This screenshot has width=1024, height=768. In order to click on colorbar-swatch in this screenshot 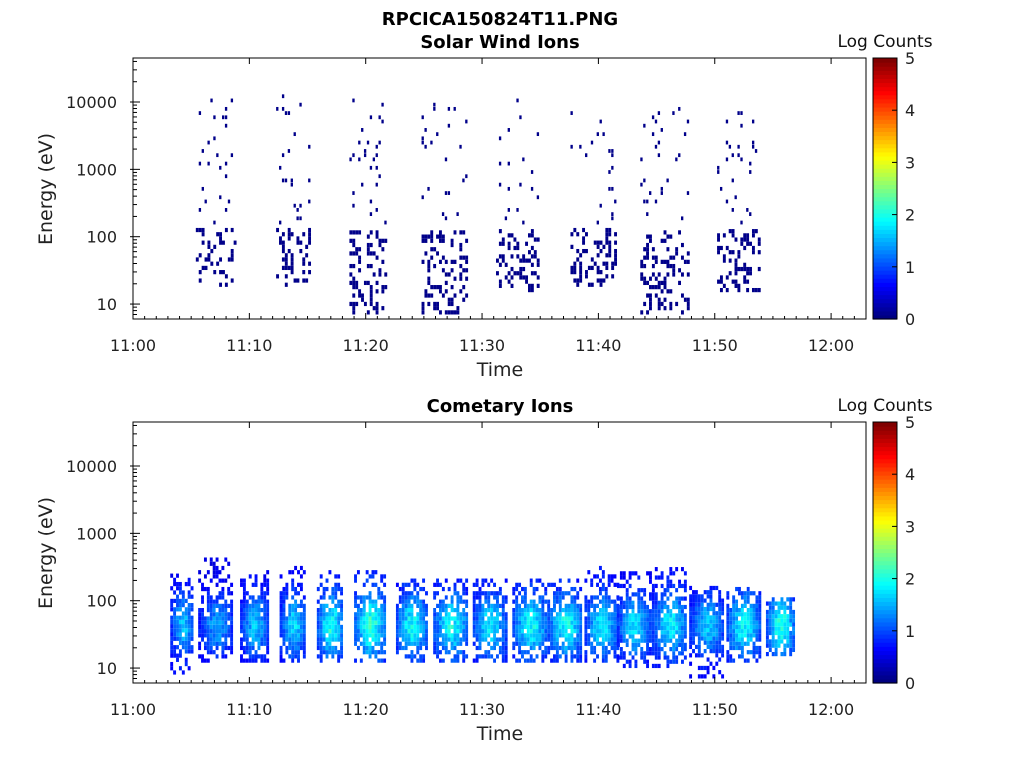, I will do `click(885, 522)`.